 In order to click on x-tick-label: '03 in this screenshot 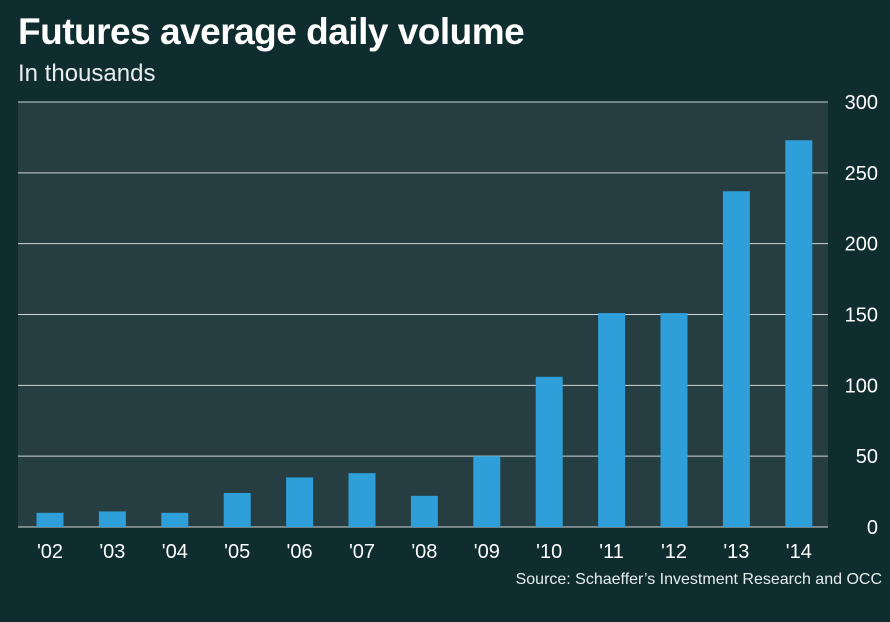, I will do `click(112, 552)`.